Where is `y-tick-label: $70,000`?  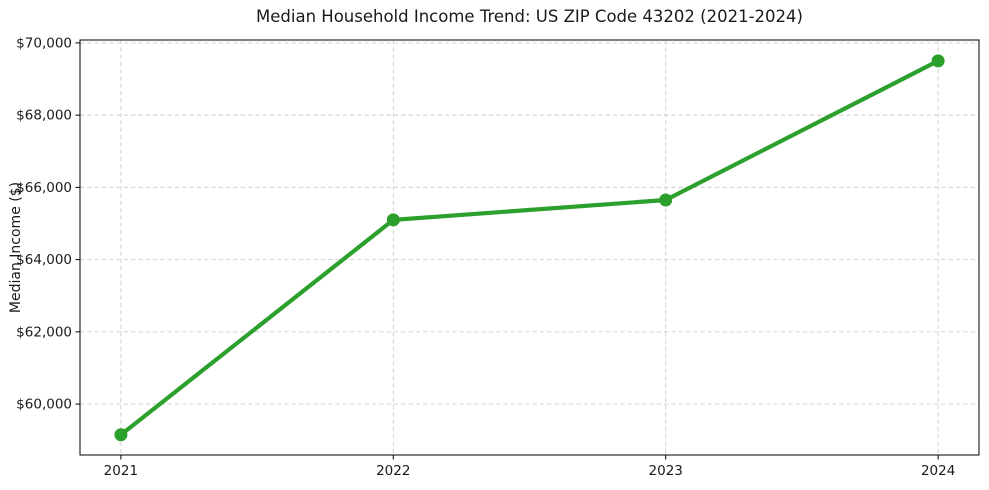 y-tick-label: $70,000 is located at coordinates (44, 43).